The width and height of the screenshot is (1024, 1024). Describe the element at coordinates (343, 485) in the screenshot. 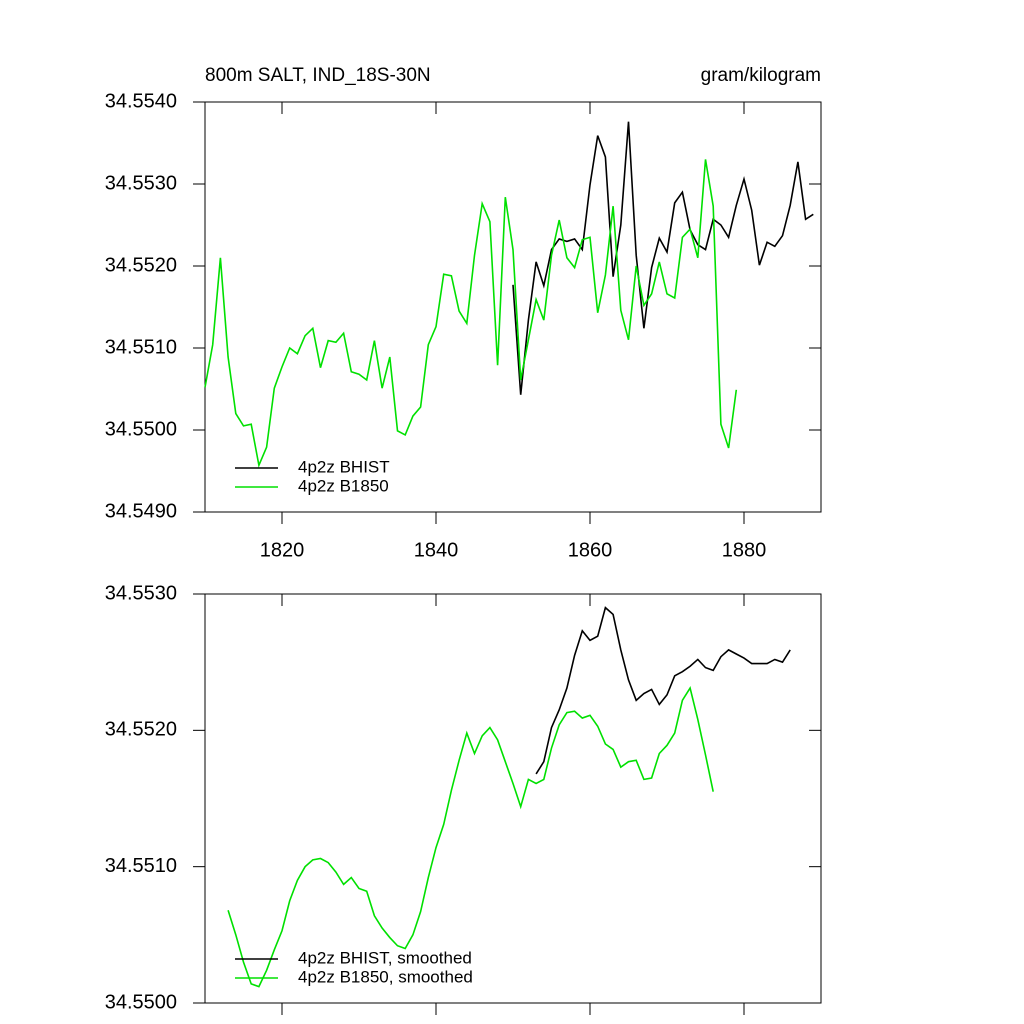

I see `legend-label: 4p2z B1850` at that location.